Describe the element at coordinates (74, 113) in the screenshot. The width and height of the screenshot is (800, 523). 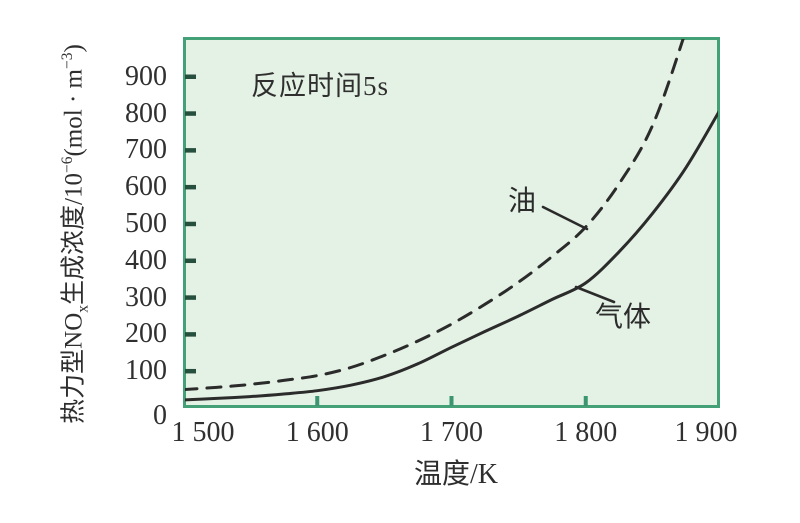
I see `y-axis-title-text: (mol · m` at that location.